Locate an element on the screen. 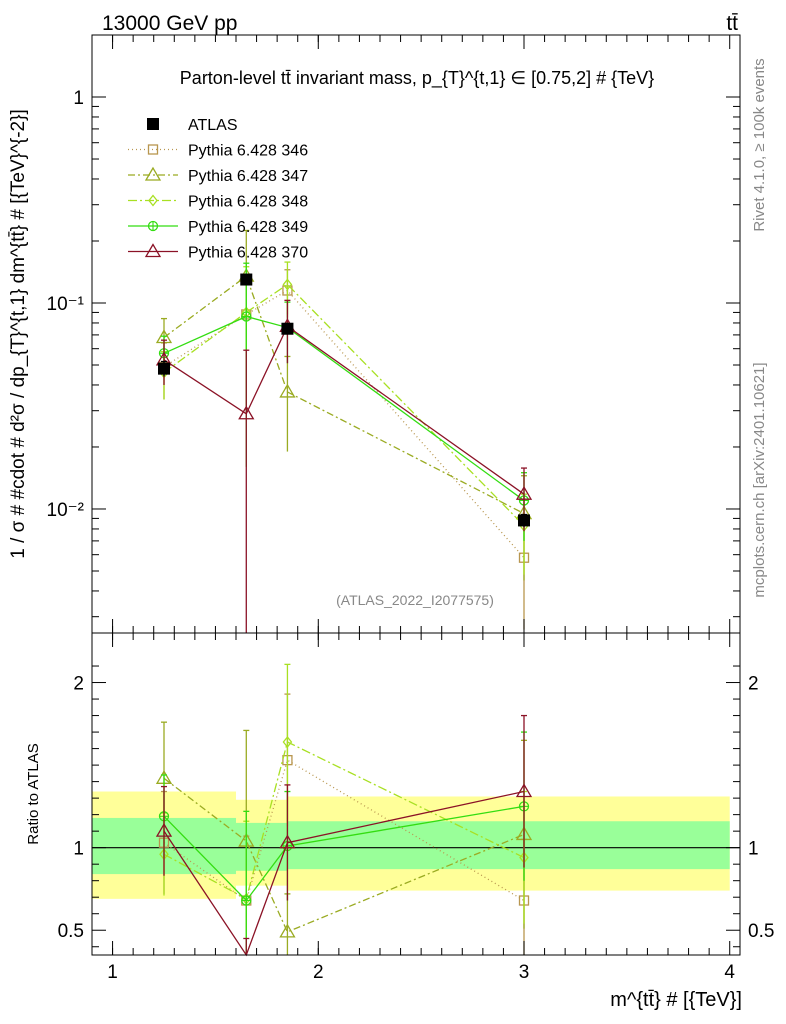 Image resolution: width=786 pixels, height=1024 pixels. legend-label-pythia-6-428-346: Pythia 6.428 346 is located at coordinates (248, 151).